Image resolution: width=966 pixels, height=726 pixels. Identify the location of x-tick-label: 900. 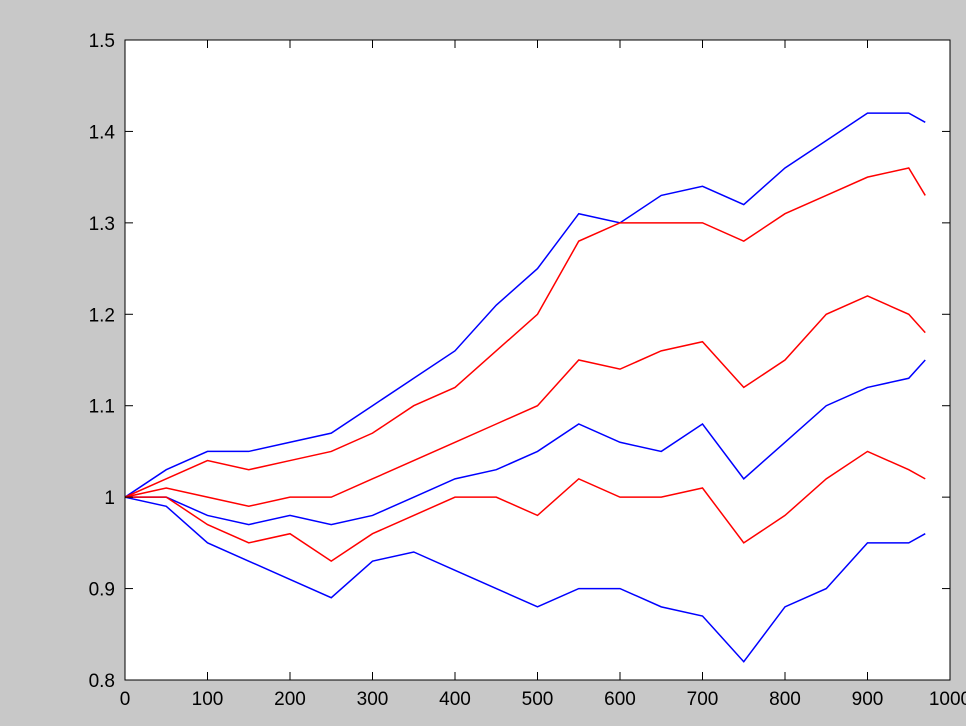
(868, 699).